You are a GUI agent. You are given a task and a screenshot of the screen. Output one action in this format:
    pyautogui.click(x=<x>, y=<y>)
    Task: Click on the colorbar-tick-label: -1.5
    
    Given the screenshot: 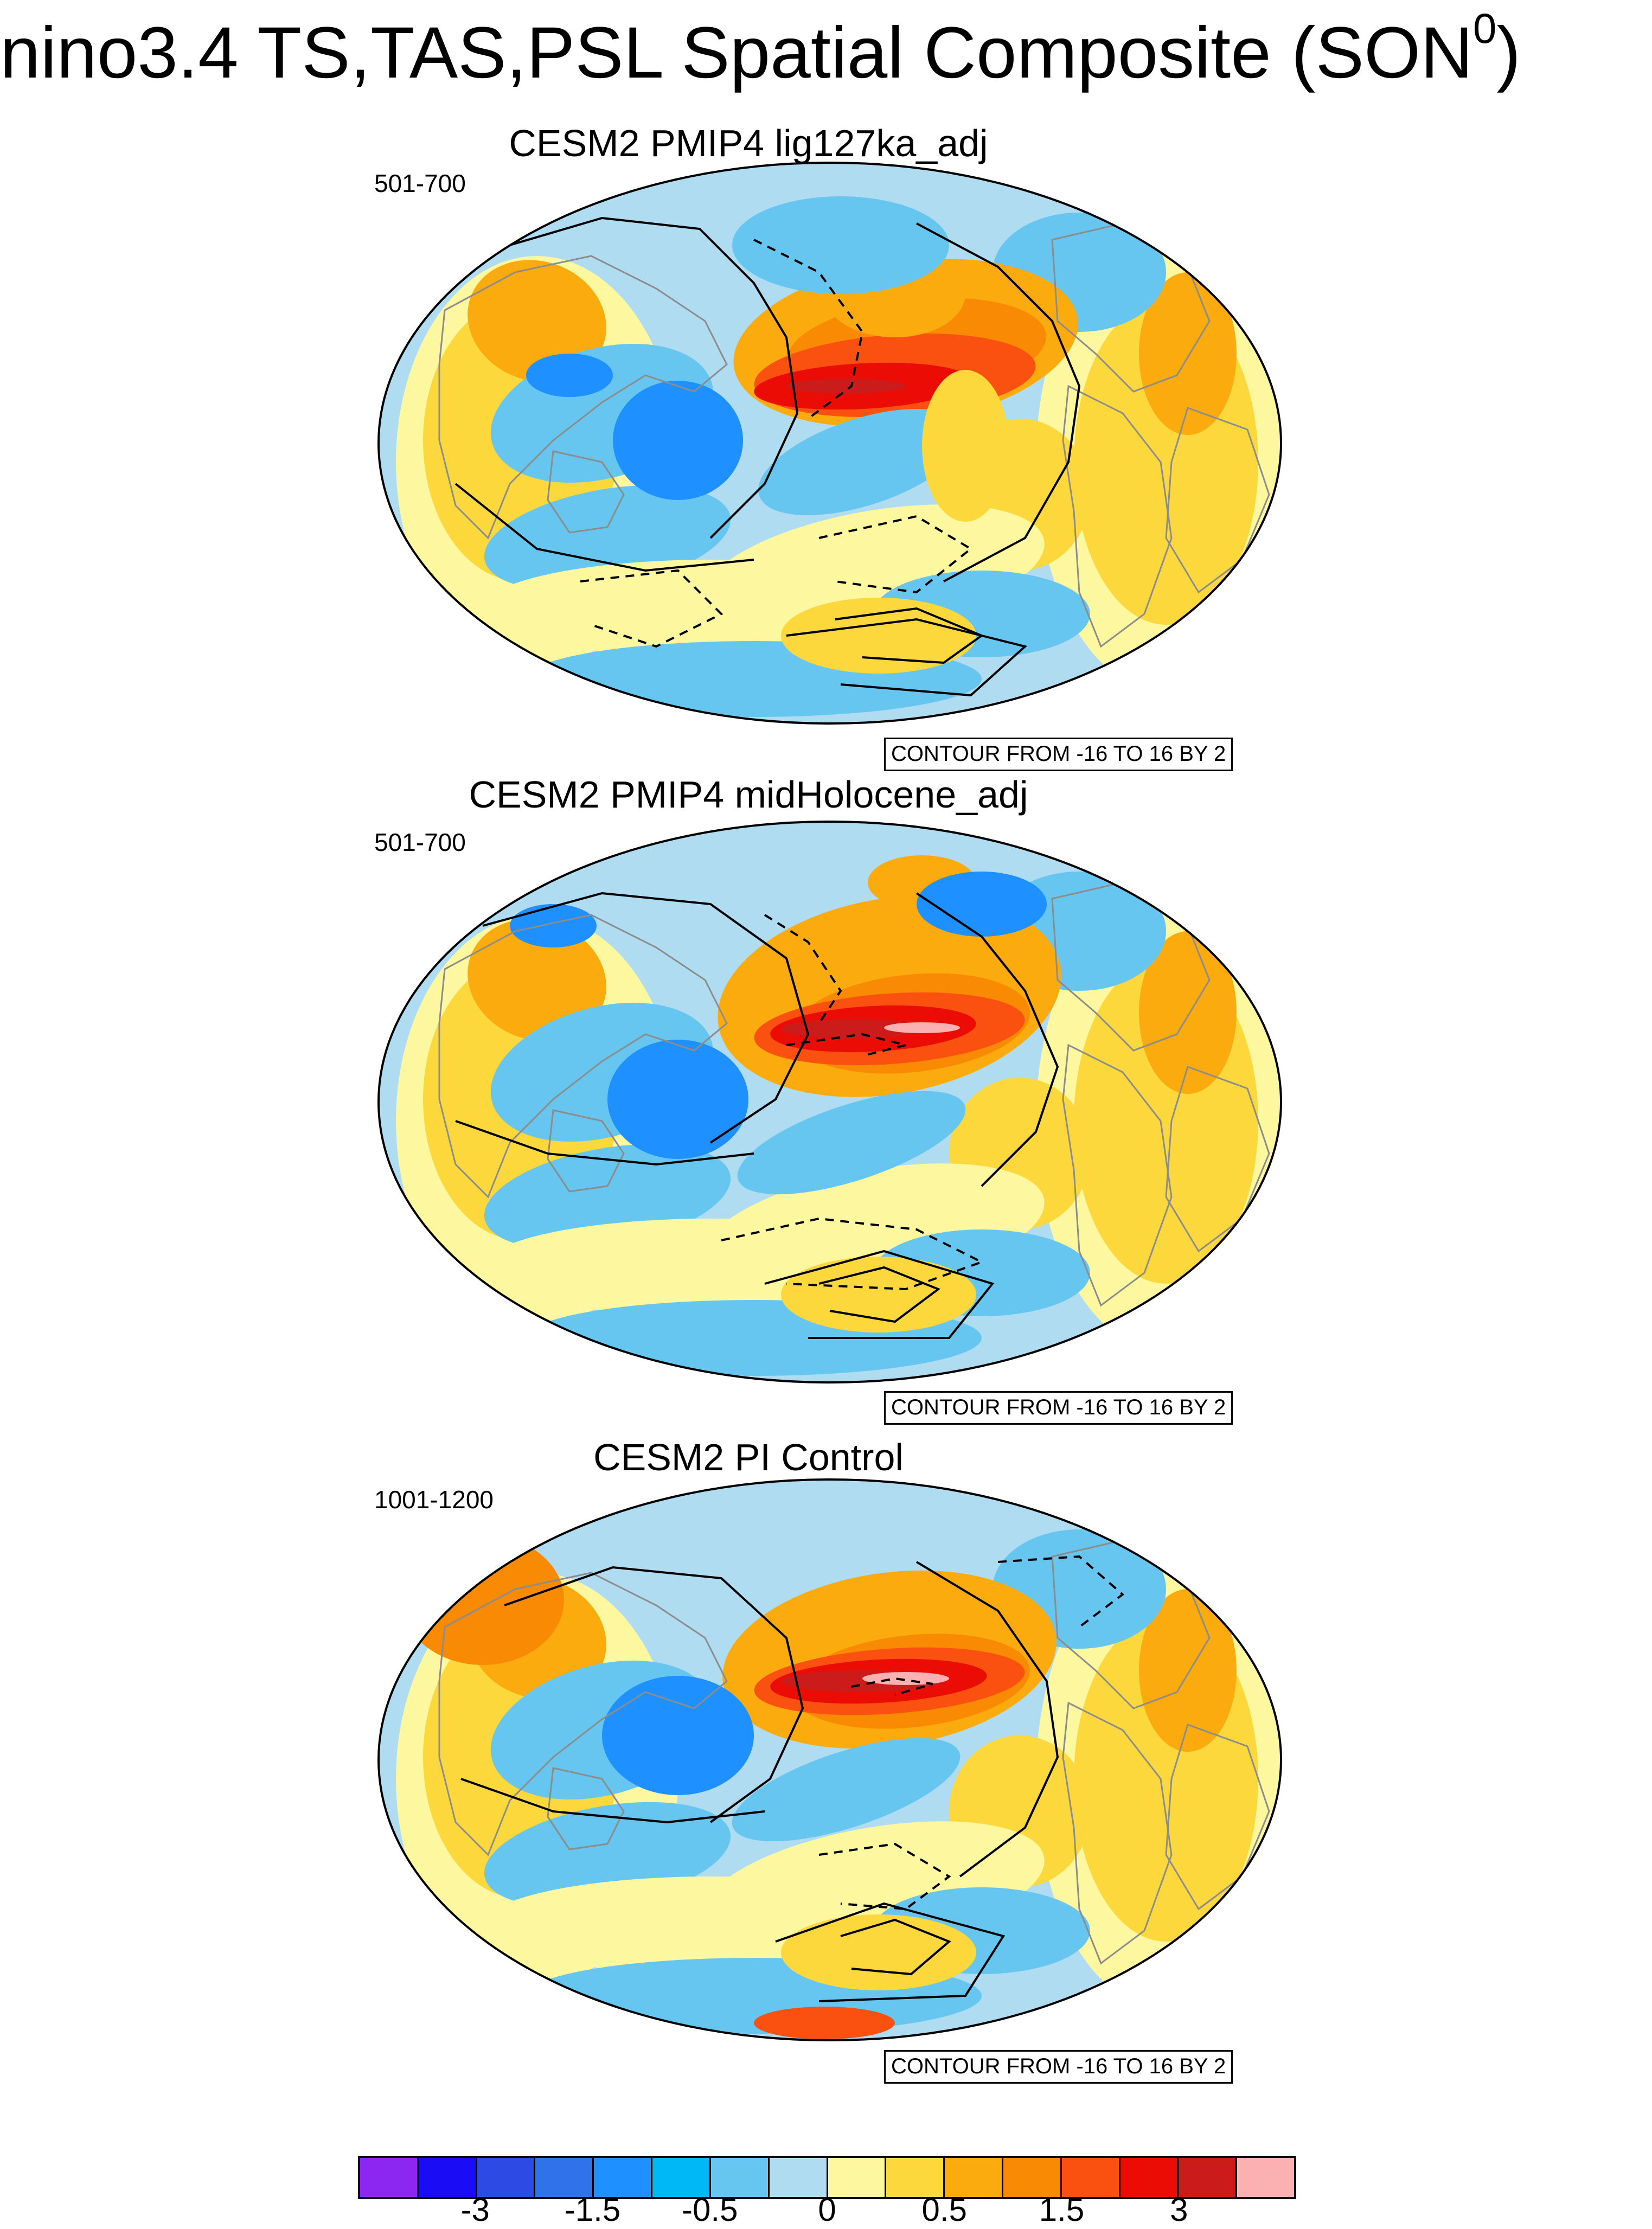 What is the action you would take?
    pyautogui.click(x=592, y=2210)
    